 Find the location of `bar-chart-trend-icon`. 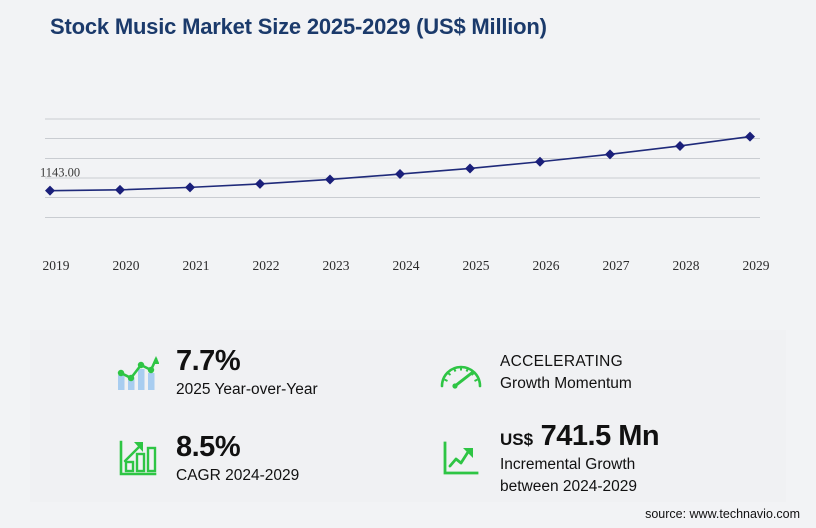

bar-chart-trend-icon is located at coordinates (137, 373).